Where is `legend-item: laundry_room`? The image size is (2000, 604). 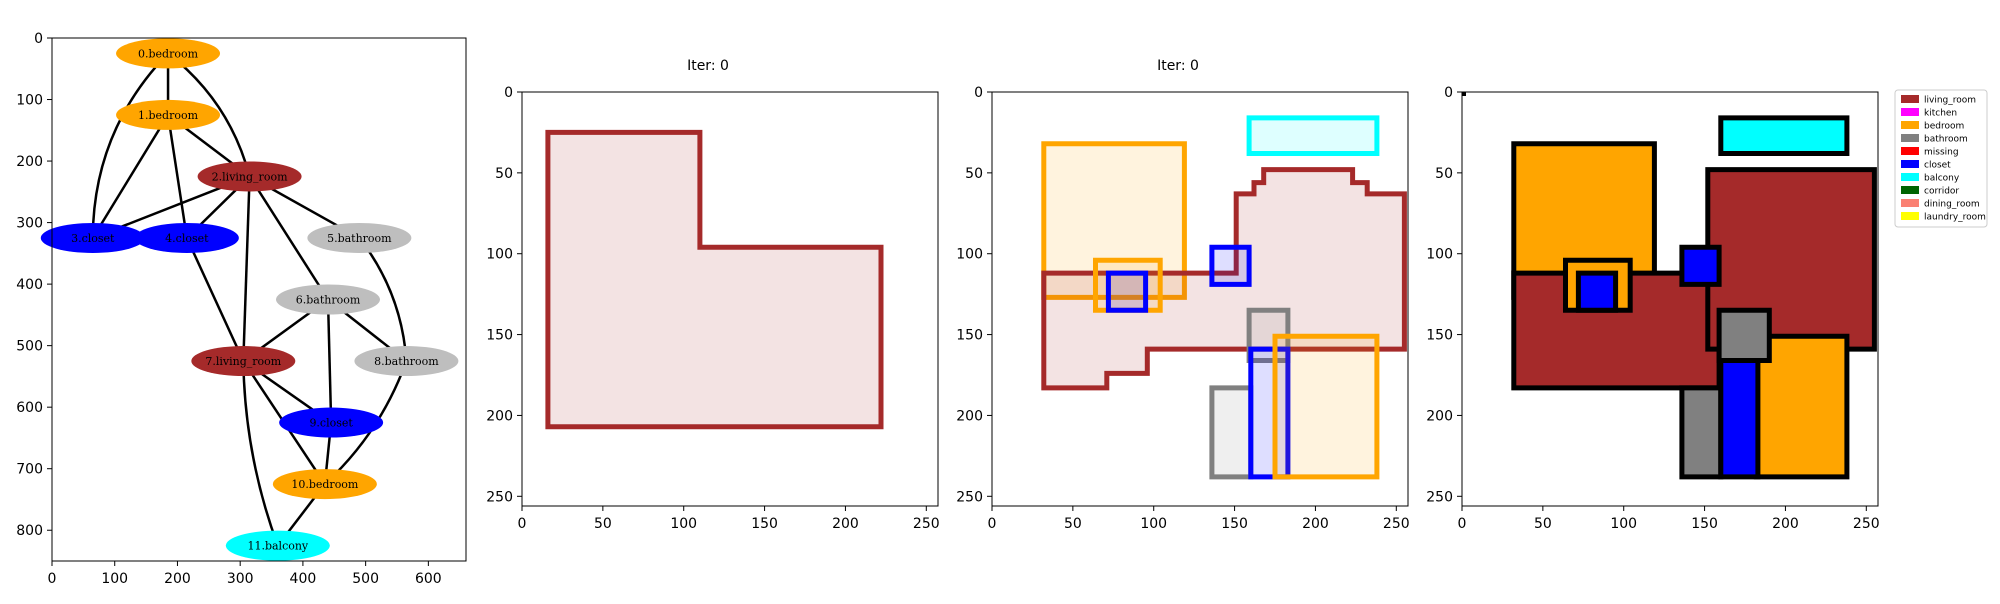 legend-item: laundry_room is located at coordinates (1943, 217).